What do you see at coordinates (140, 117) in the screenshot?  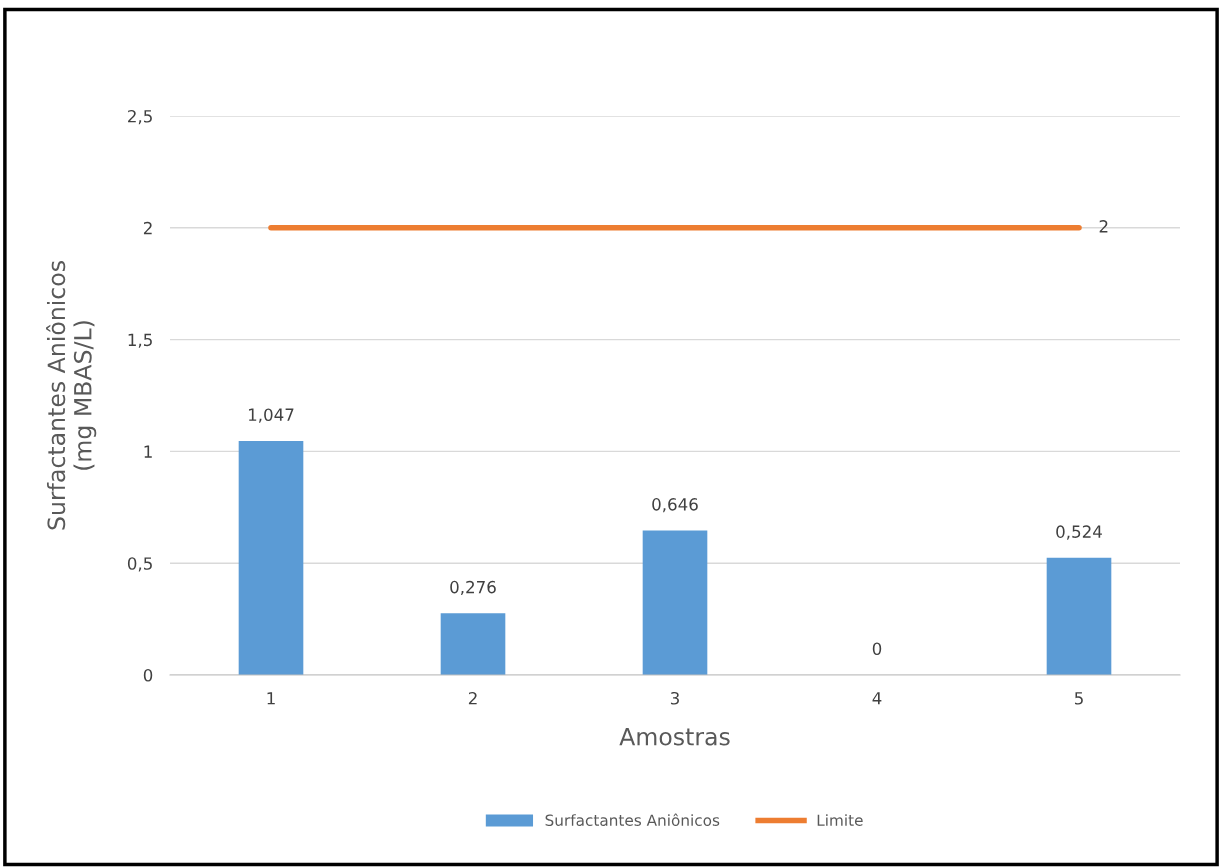 I see `y-tick-label: 2,5` at bounding box center [140, 117].